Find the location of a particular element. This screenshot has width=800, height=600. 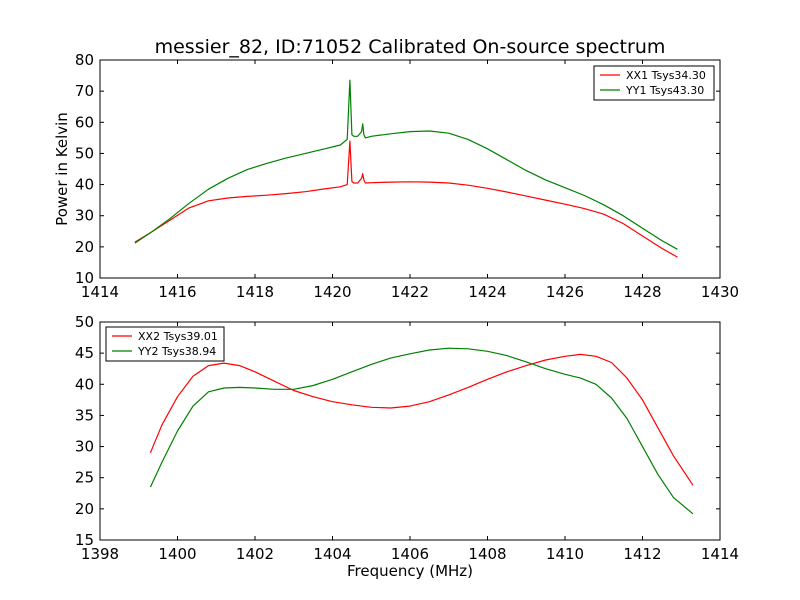

x-tick-label: 1420 is located at coordinates (332, 292).